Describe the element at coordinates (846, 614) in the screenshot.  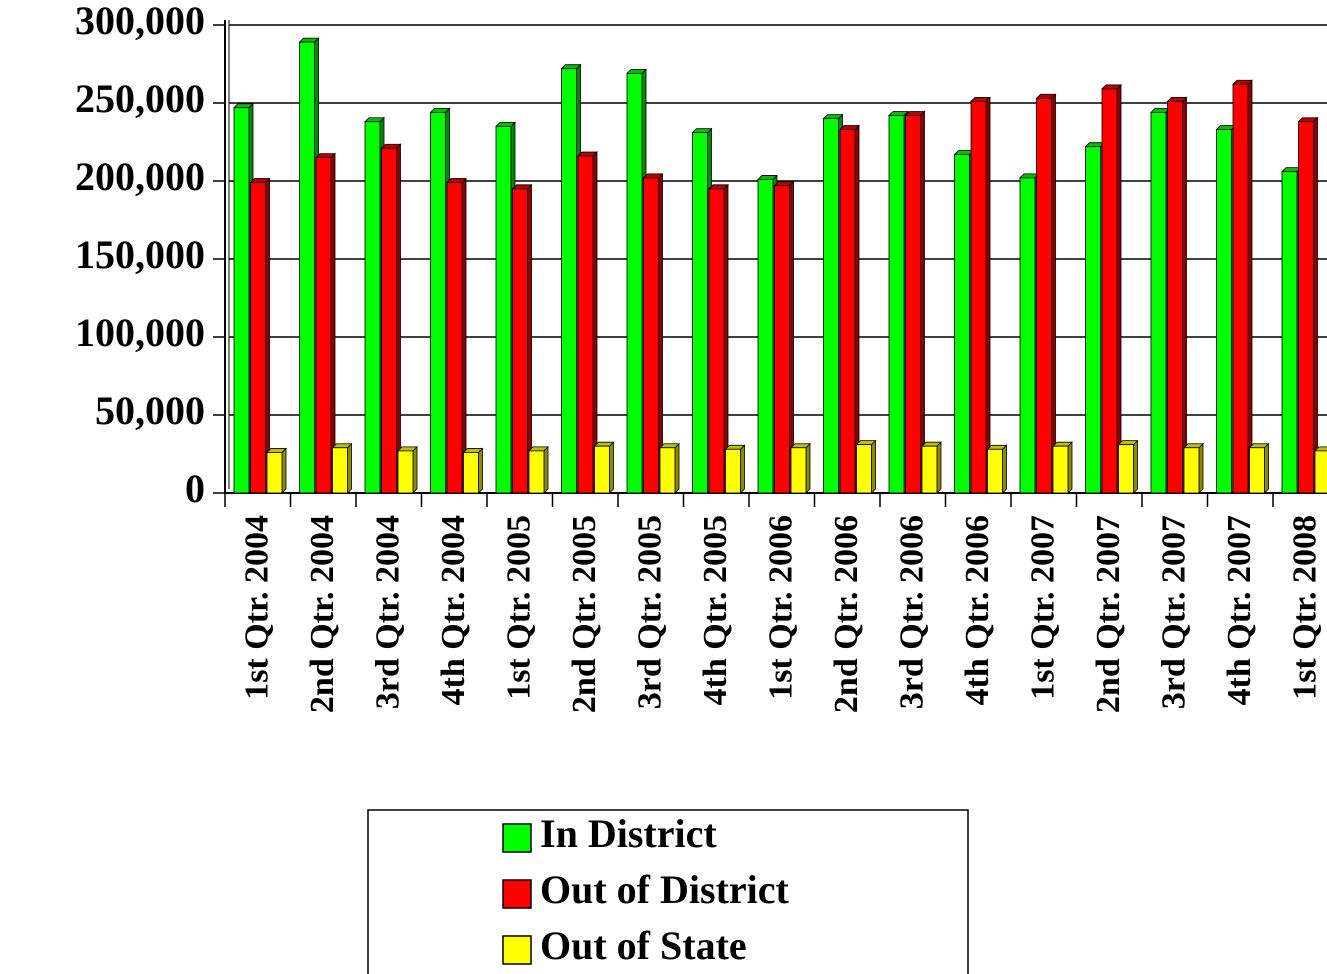
I see `x-tick-label: 2nd Qtr. 2006` at that location.